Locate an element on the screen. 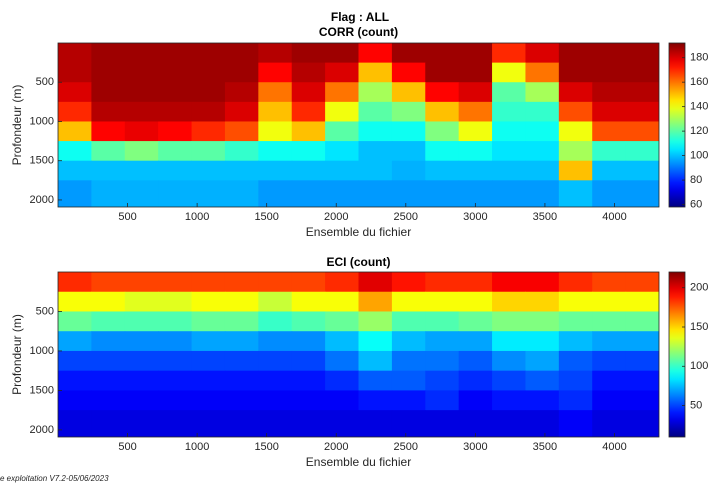 The image size is (711, 485). x-tick-label: 3500 is located at coordinates (545, 217).